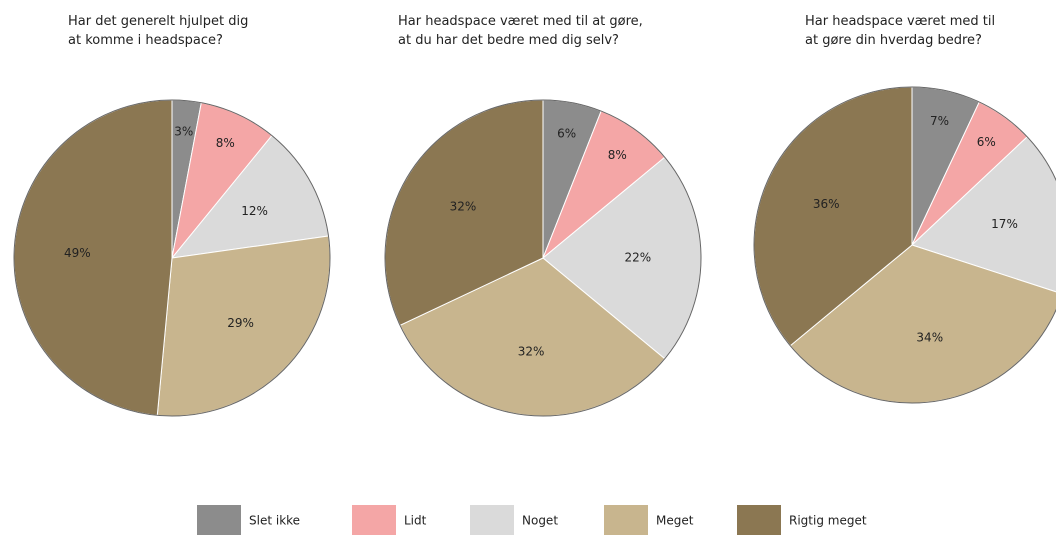 The image size is (1056, 536). What do you see at coordinates (828, 521) in the screenshot?
I see `legend-label: Rigtig meget` at bounding box center [828, 521].